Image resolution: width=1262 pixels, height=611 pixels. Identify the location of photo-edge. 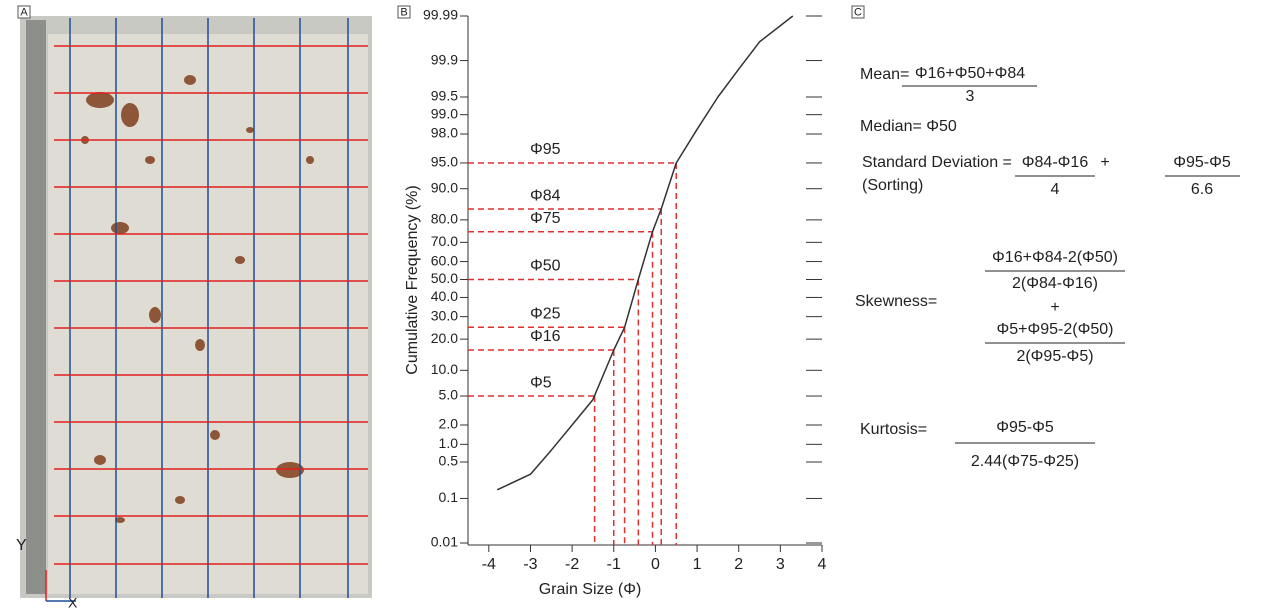
(36, 307).